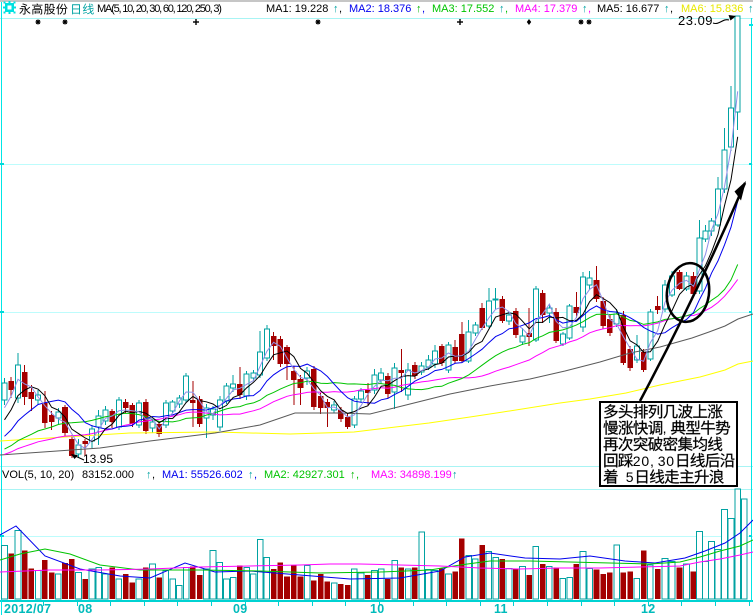  What do you see at coordinates (630, 477) in the screenshot?
I see `svg-text: 5` at bounding box center [630, 477].